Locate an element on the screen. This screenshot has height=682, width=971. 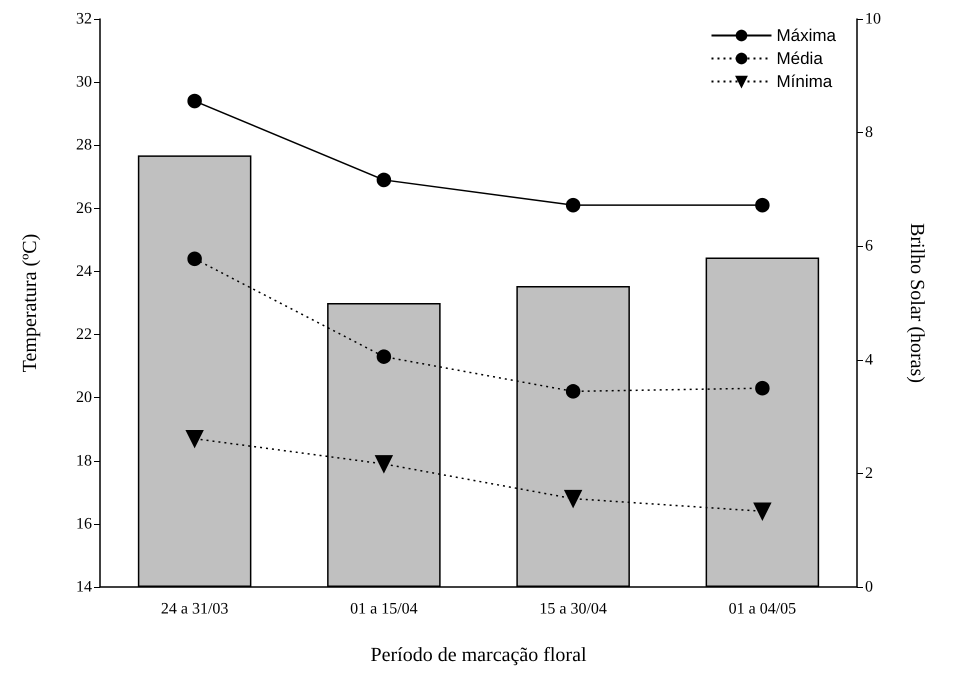
y-tick-label: 32 is located at coordinates (84, 19).